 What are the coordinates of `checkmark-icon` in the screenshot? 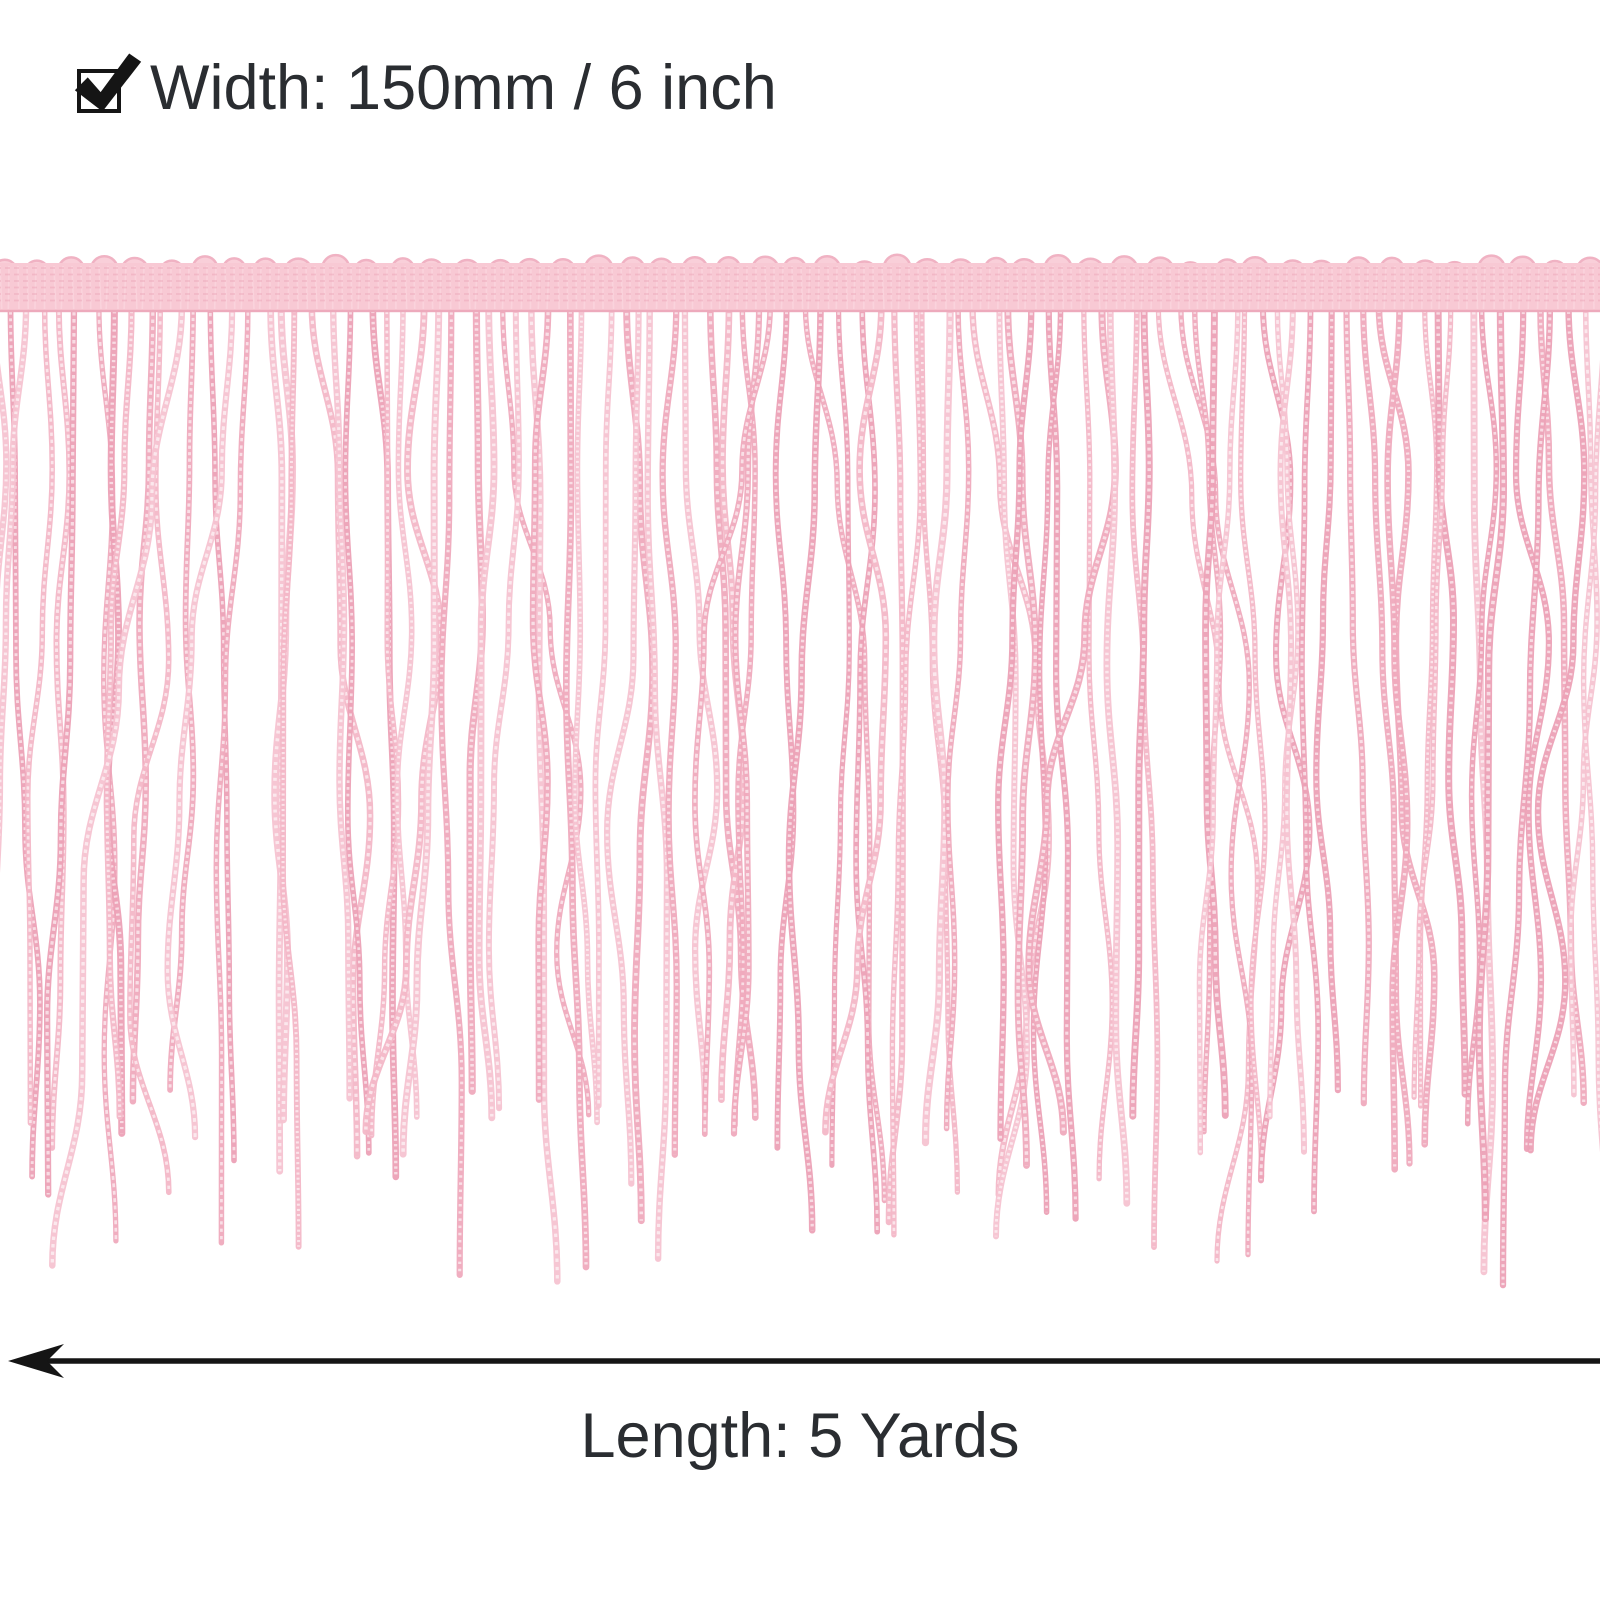 It's located at (108, 82).